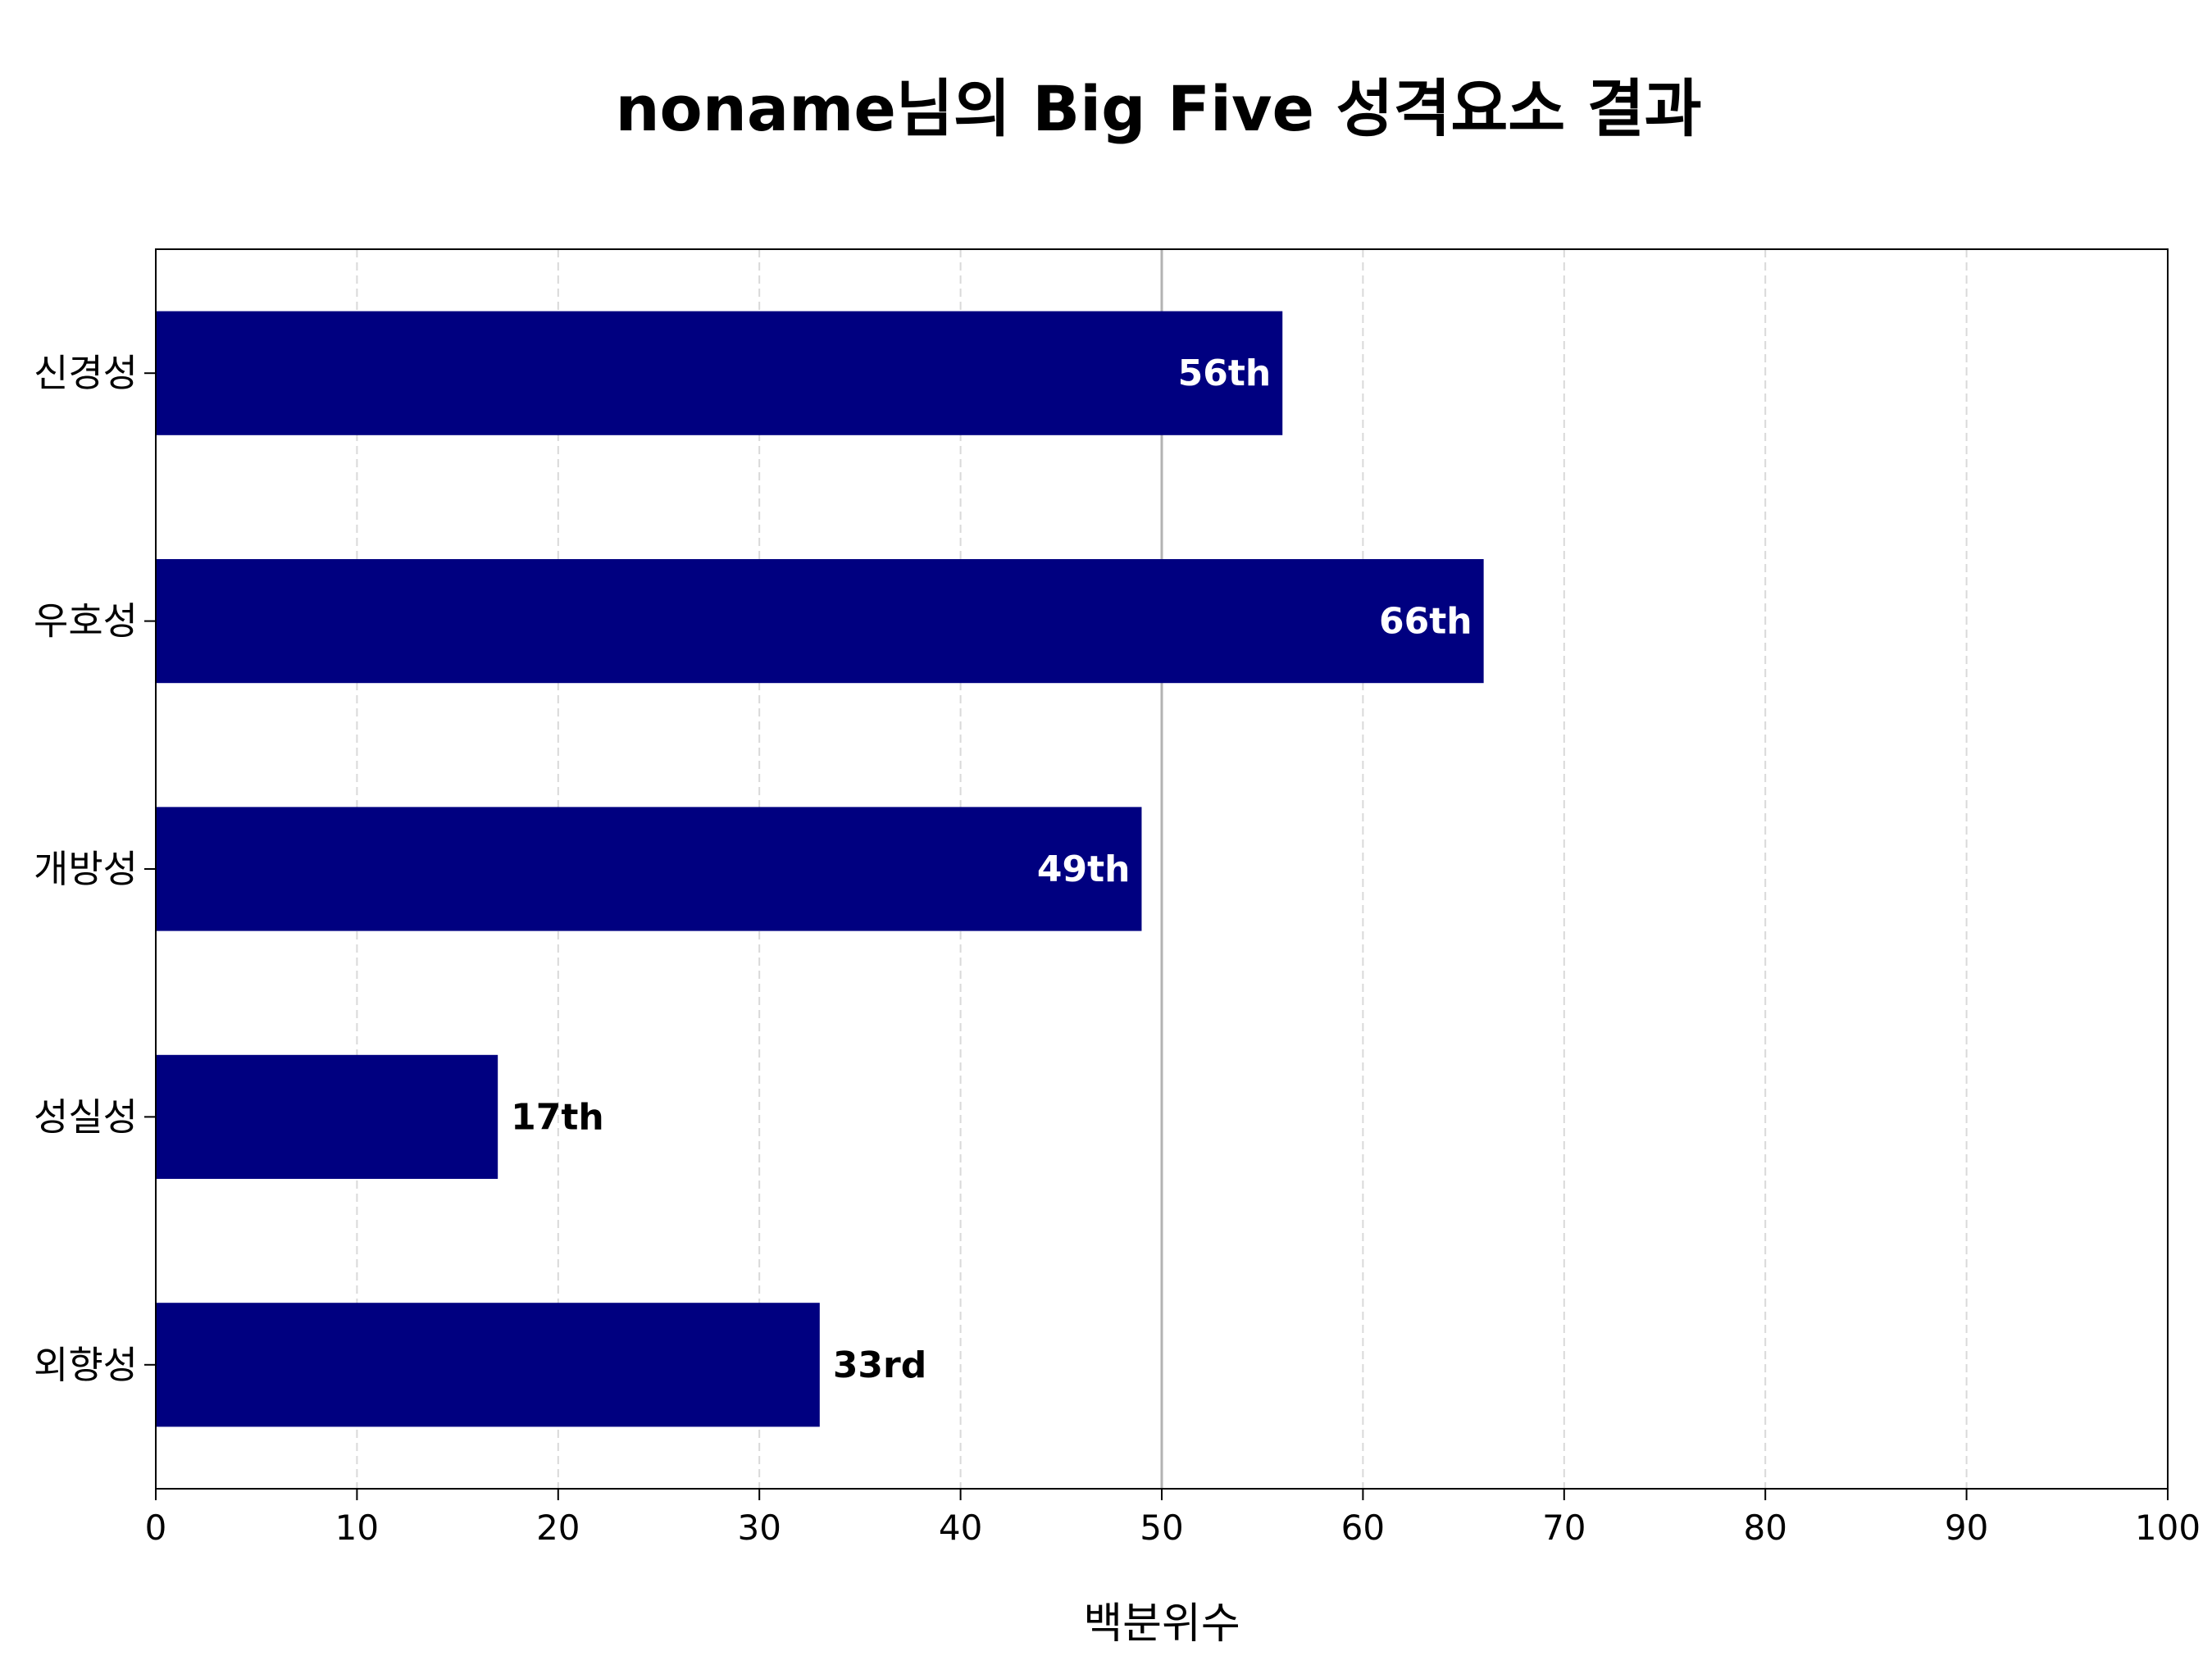 The image size is (2212, 1665). I want to click on x-tick-label: 70, so click(1564, 1528).